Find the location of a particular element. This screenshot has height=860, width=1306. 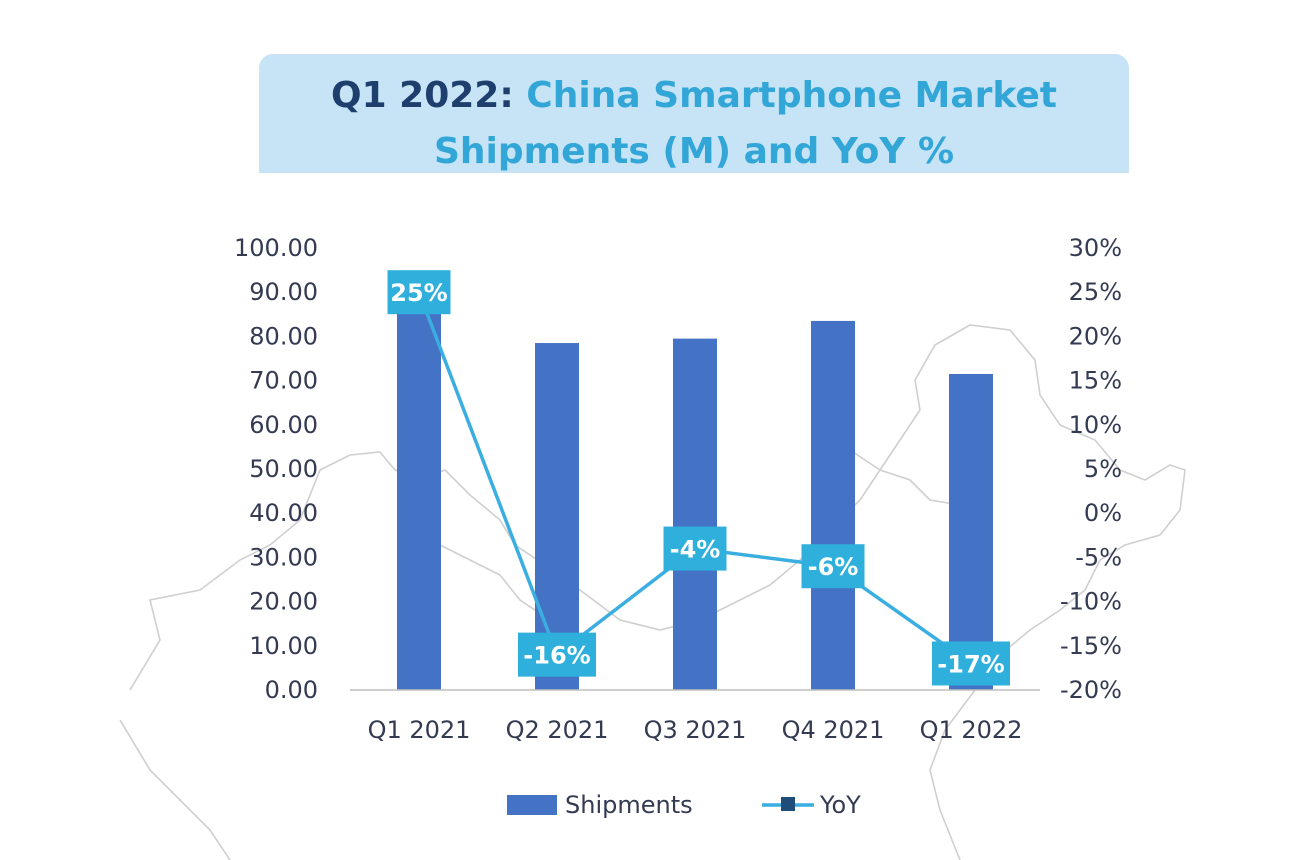

legend-swatch-shipments is located at coordinates (532, 805).